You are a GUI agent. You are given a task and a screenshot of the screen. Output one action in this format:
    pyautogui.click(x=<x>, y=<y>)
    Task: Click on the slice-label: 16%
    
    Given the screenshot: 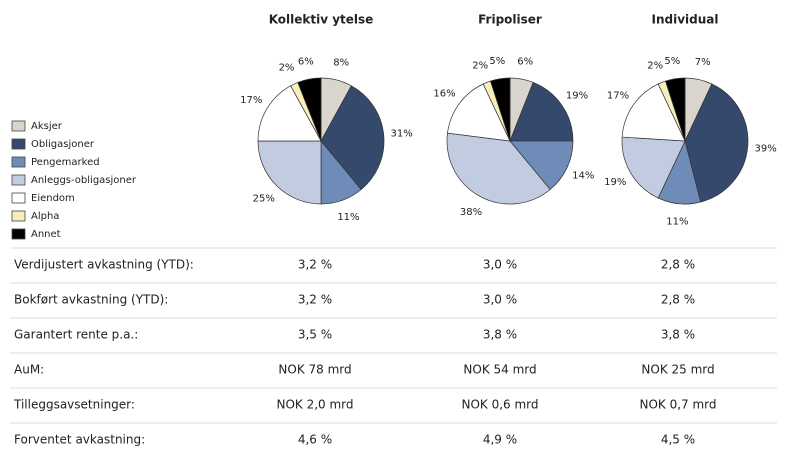 What is the action you would take?
    pyautogui.click(x=444, y=93)
    